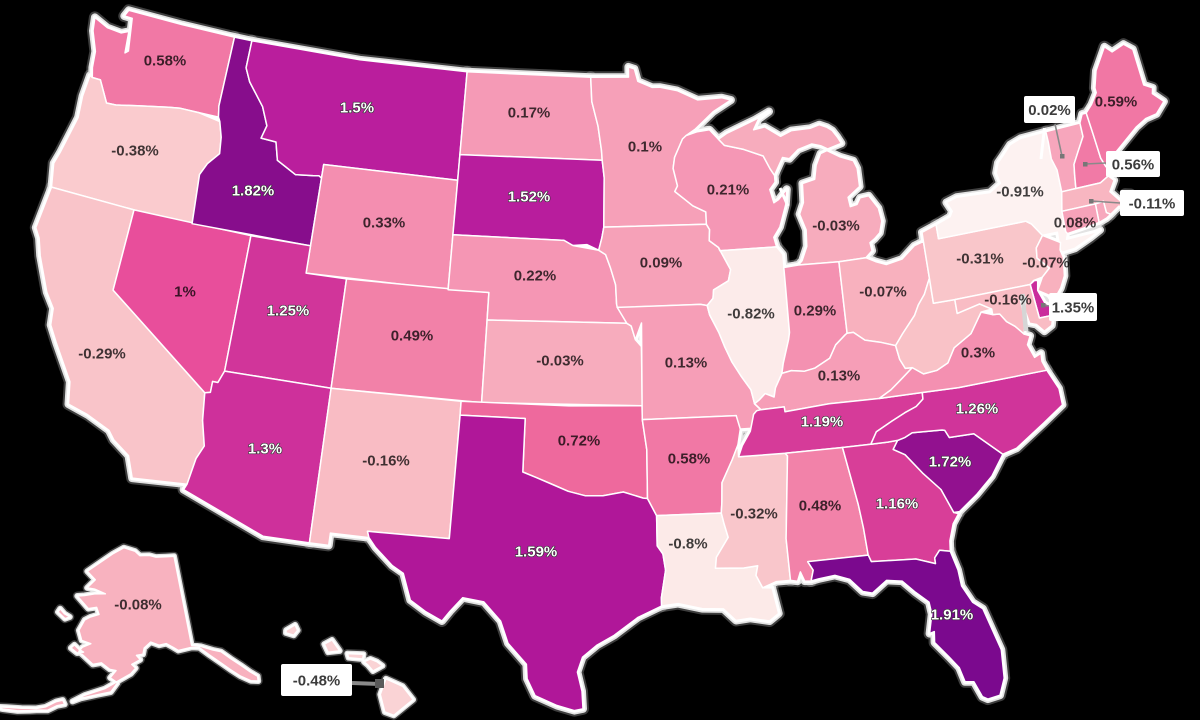 Image resolution: width=1200 pixels, height=720 pixels. I want to click on svg-text: 0.72%, so click(579, 440).